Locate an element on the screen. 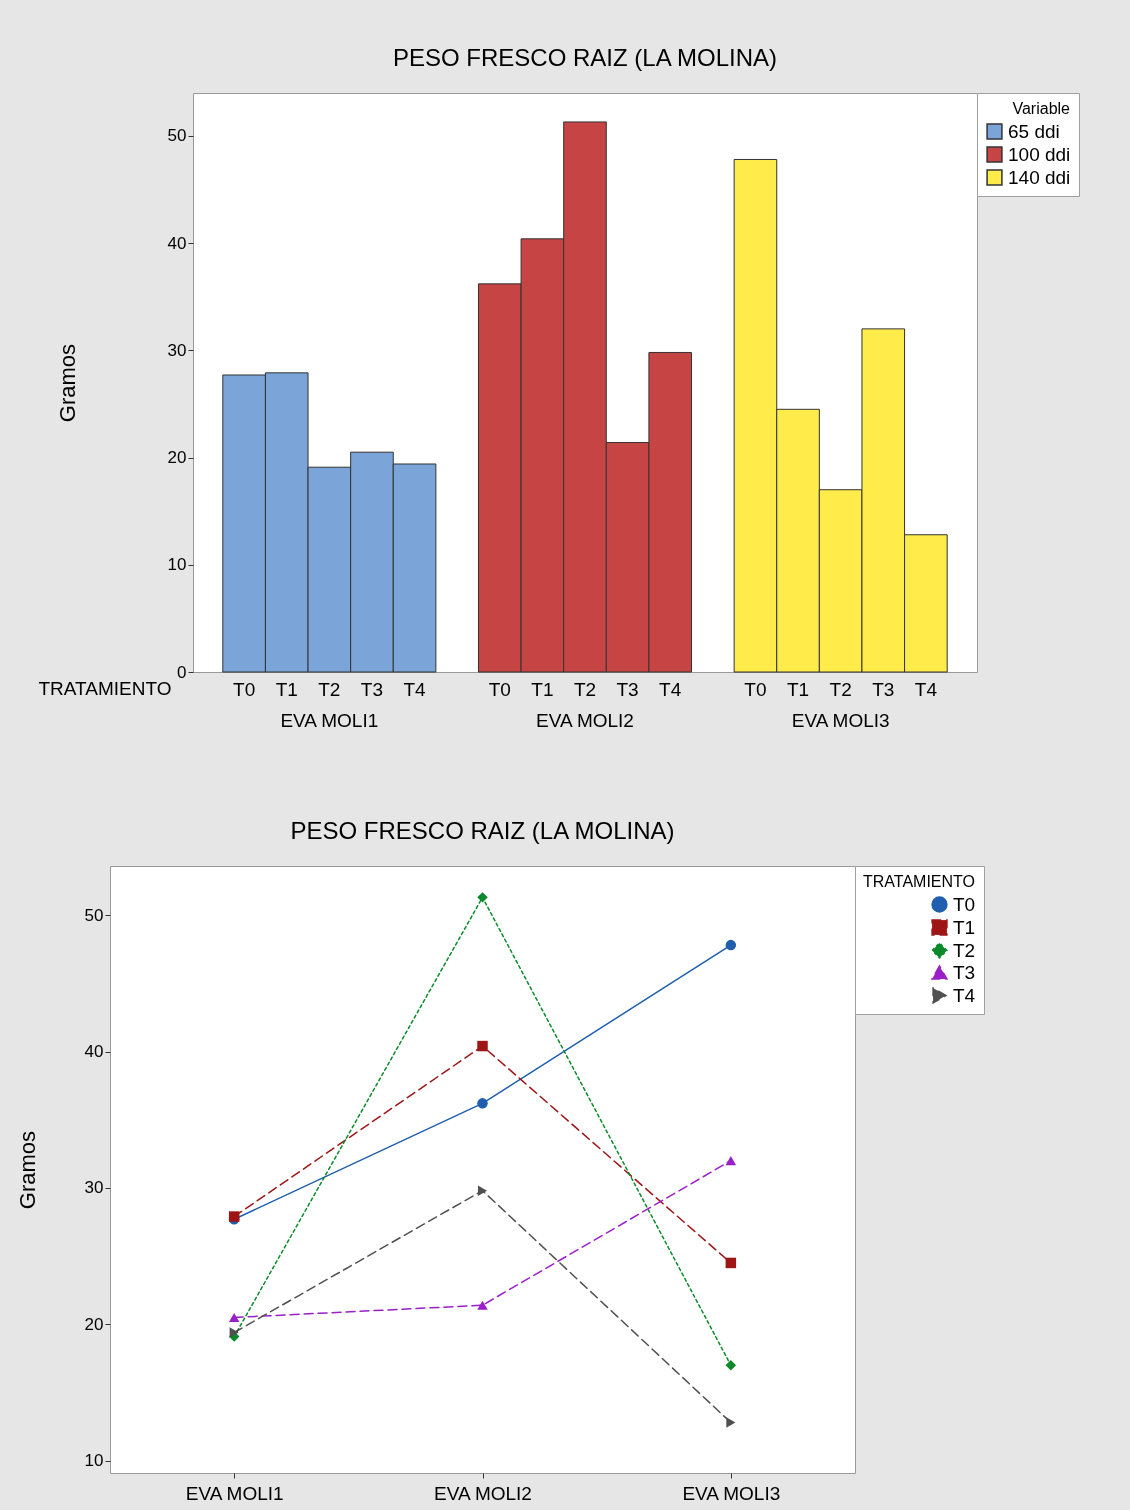 The image size is (1130, 1510). legend-label: 140 ddi is located at coordinates (1039, 177).